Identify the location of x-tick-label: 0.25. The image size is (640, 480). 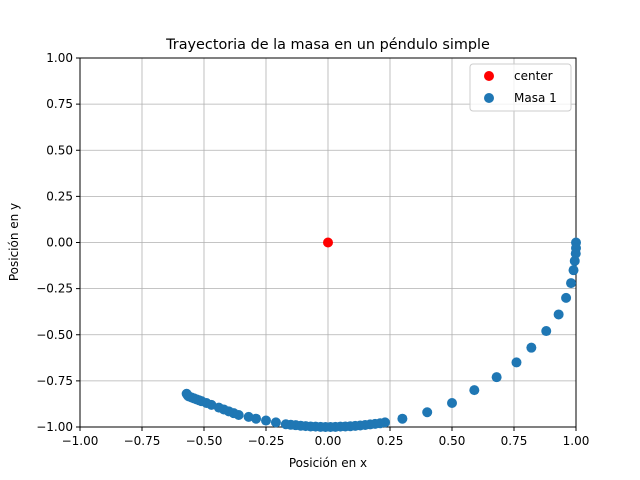
(390, 441).